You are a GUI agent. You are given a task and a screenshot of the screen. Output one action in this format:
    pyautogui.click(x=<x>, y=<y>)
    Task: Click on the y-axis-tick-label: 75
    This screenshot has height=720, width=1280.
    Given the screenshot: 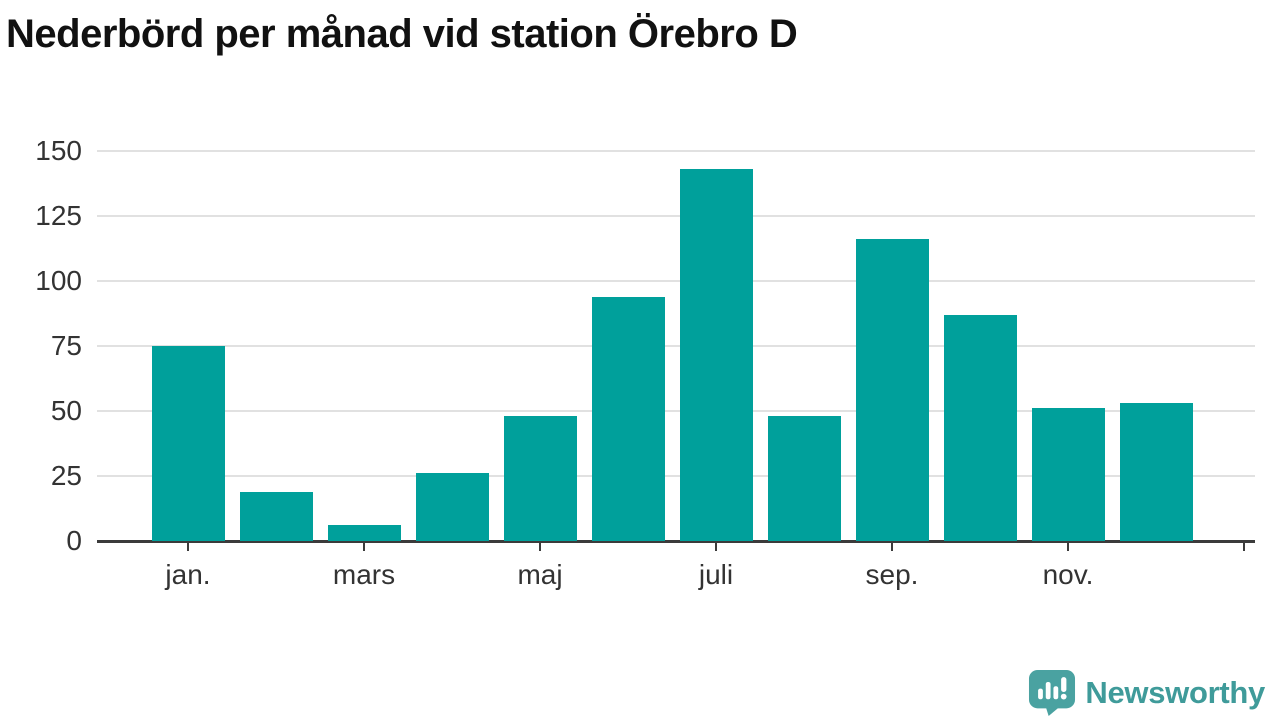 What is the action you would take?
    pyautogui.click(x=66, y=345)
    